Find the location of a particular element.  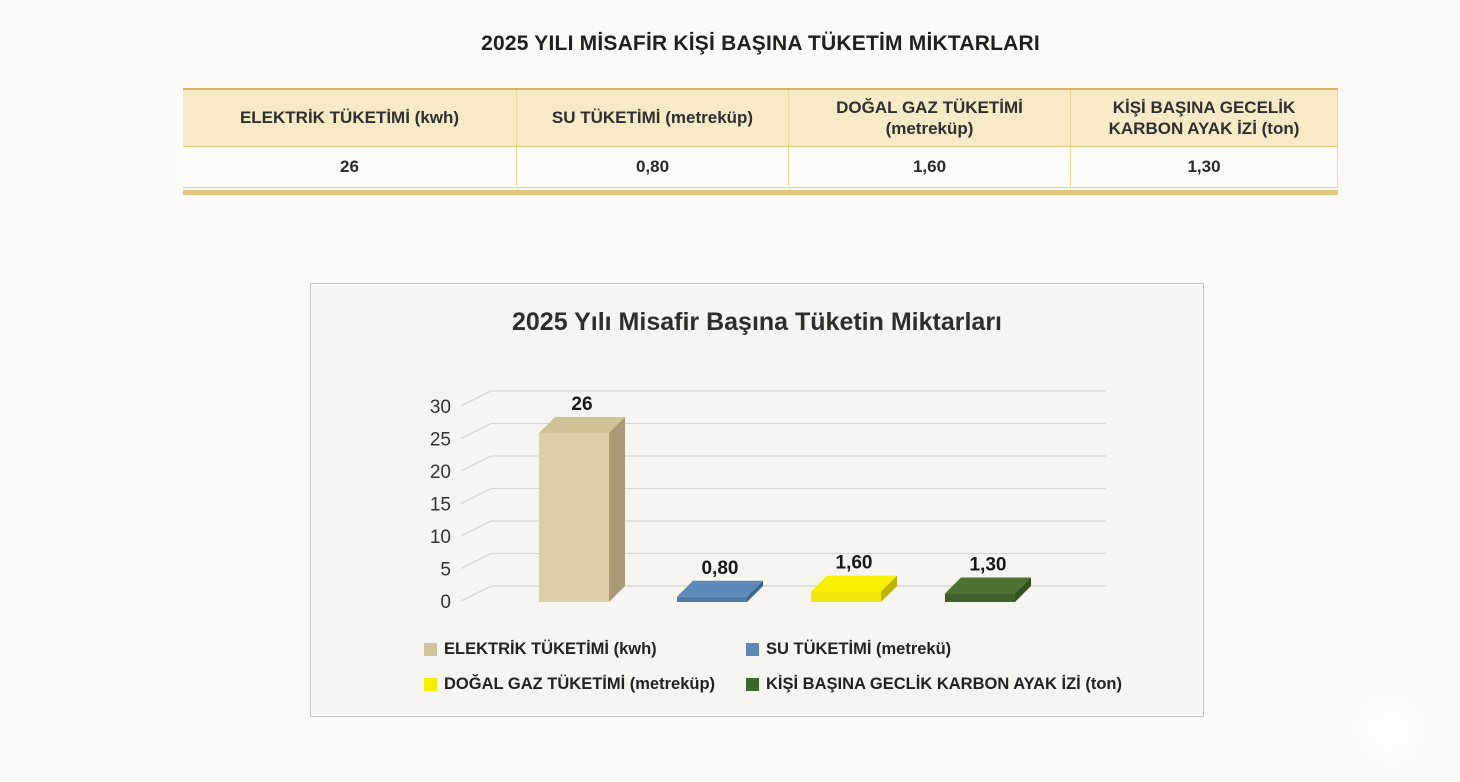

legend-item-electricity: ELEKTRİK TÜKETİMİ (kwh) is located at coordinates (585, 649).